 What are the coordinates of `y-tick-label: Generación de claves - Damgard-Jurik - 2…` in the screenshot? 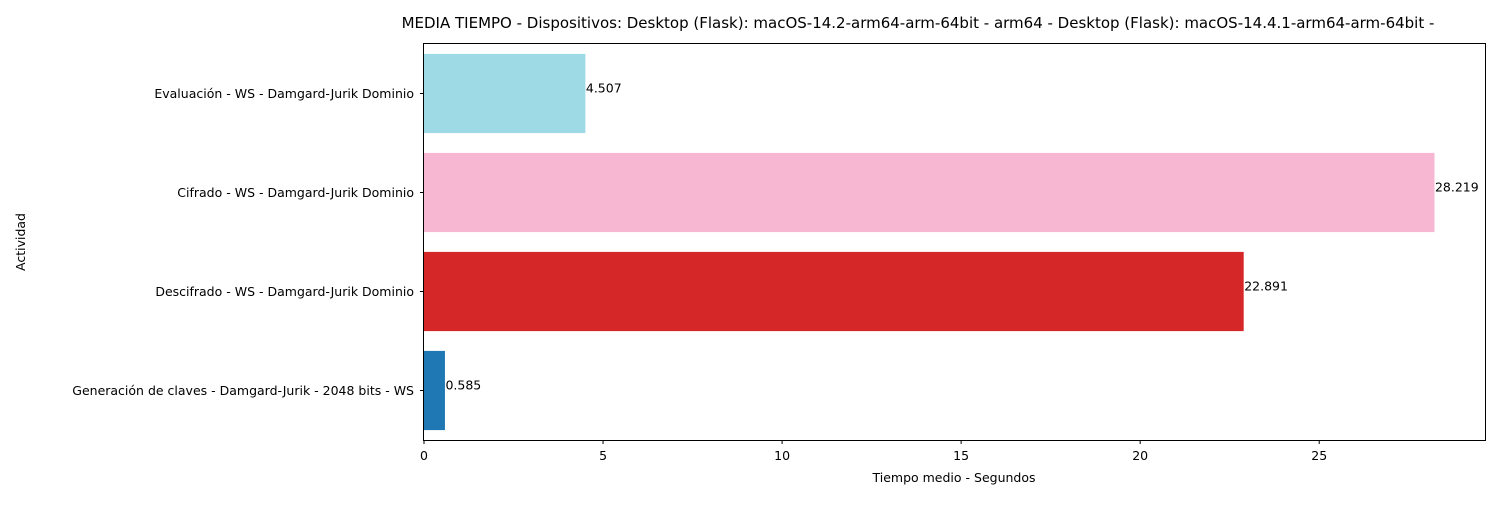 It's located at (243, 390).